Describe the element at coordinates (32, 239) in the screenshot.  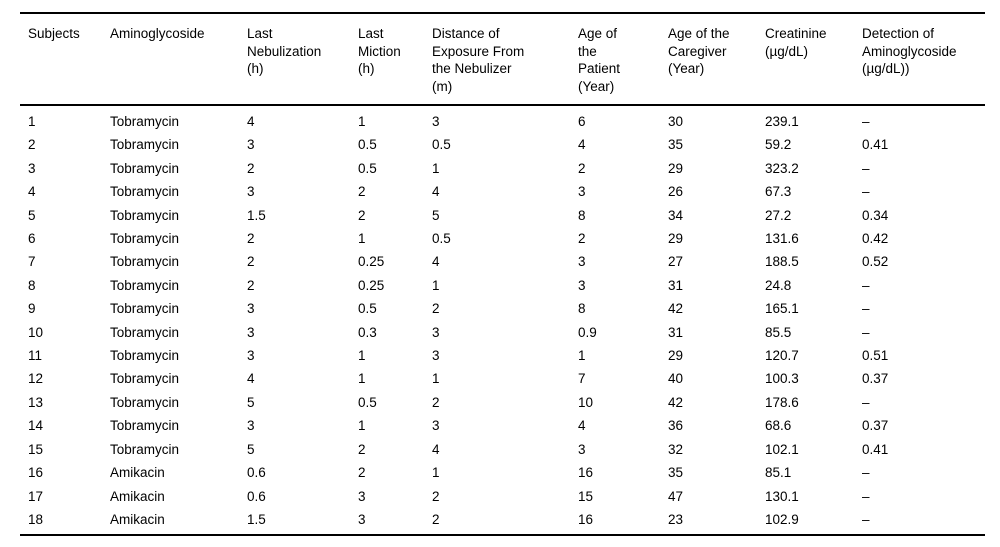
I see `cell: 6` at that location.